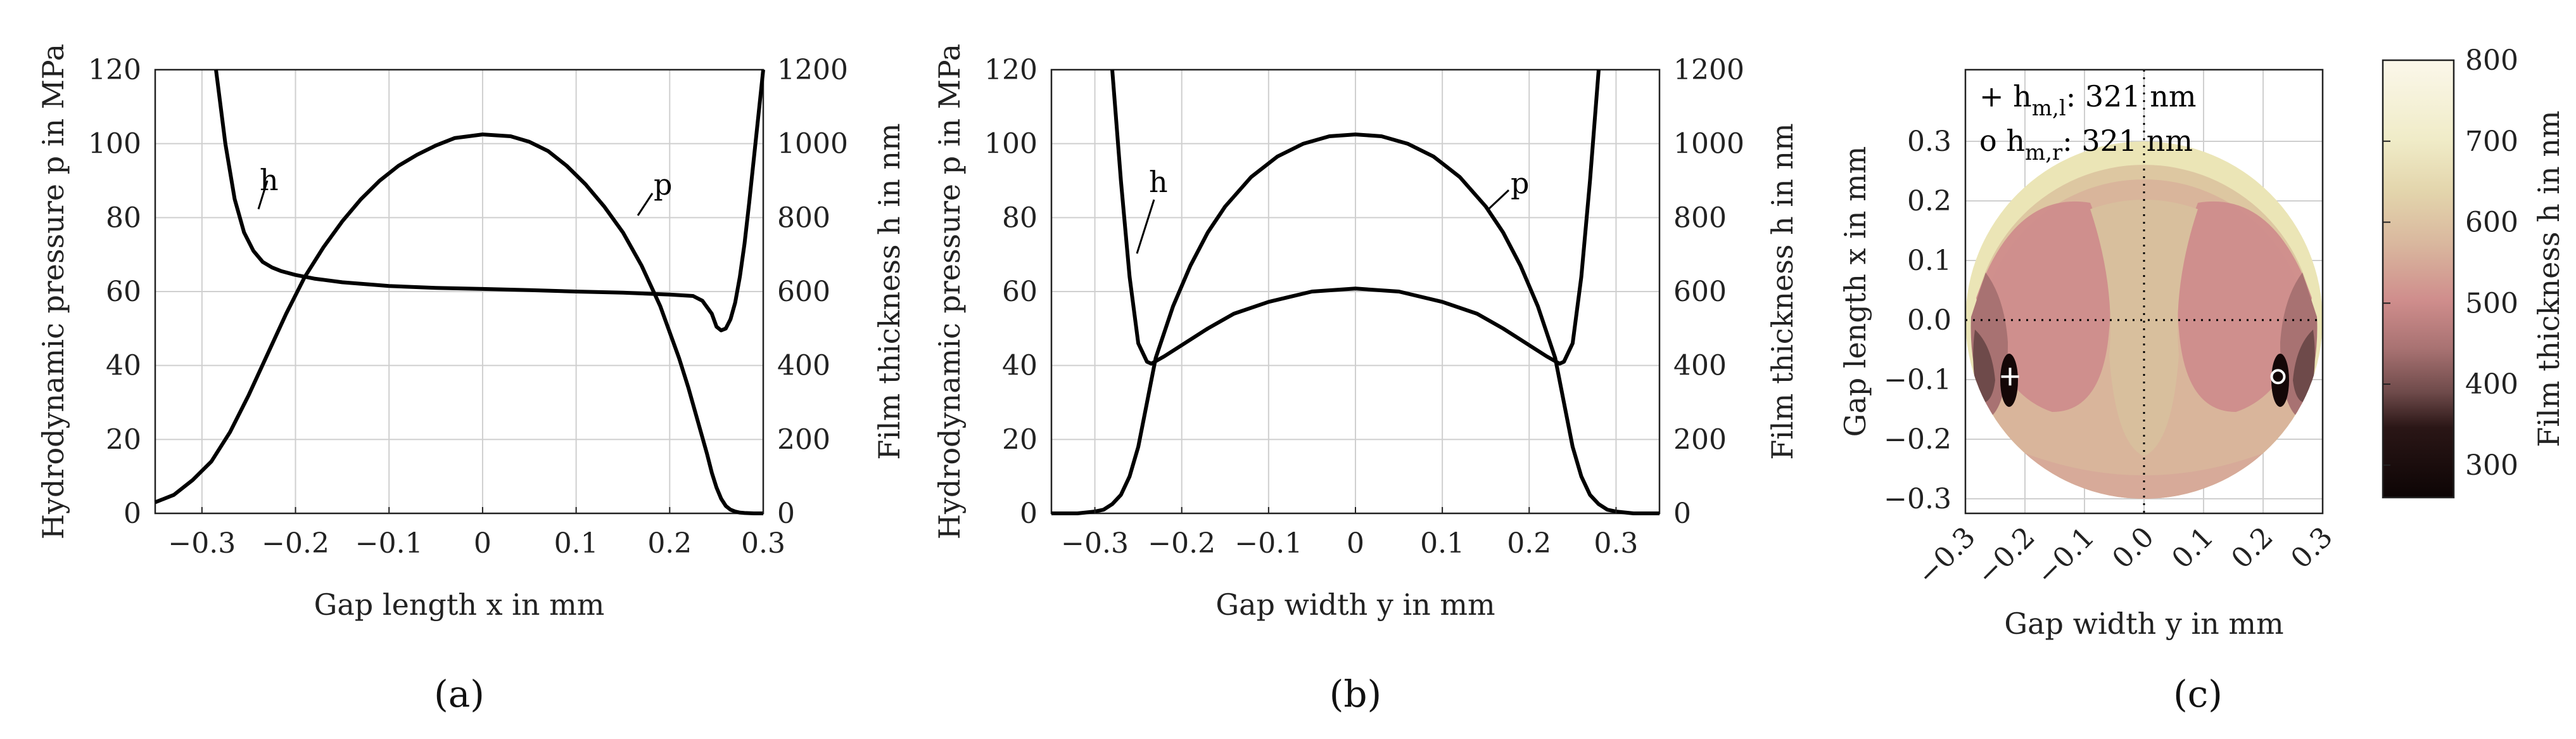 The width and height of the screenshot is (2576, 739). What do you see at coordinates (803, 292) in the screenshot?
I see `a-ytick-right-label: 600` at bounding box center [803, 292].